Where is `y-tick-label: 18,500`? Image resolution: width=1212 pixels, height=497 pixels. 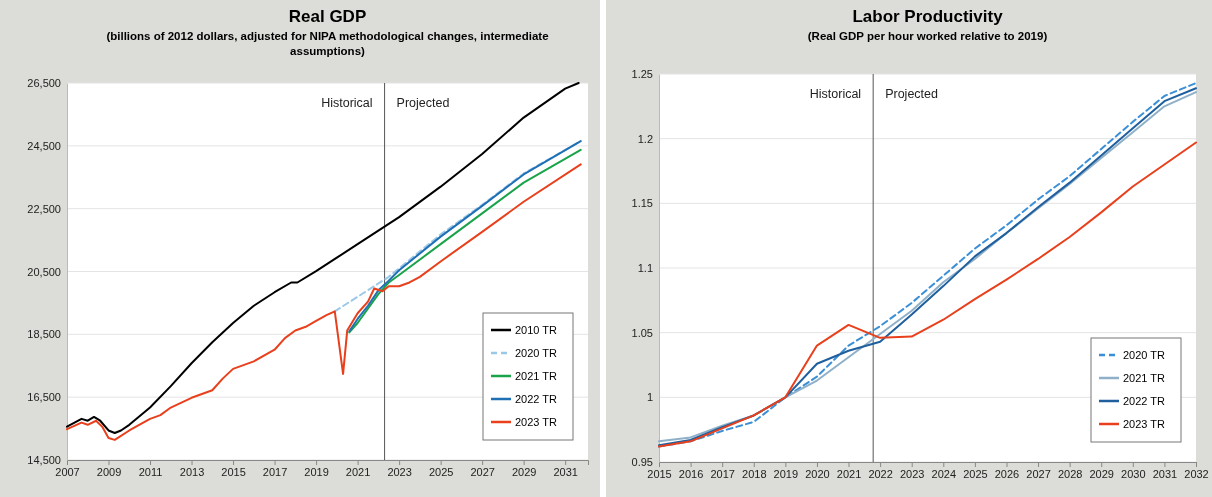 y-tick-label: 18,500 is located at coordinates (44, 334).